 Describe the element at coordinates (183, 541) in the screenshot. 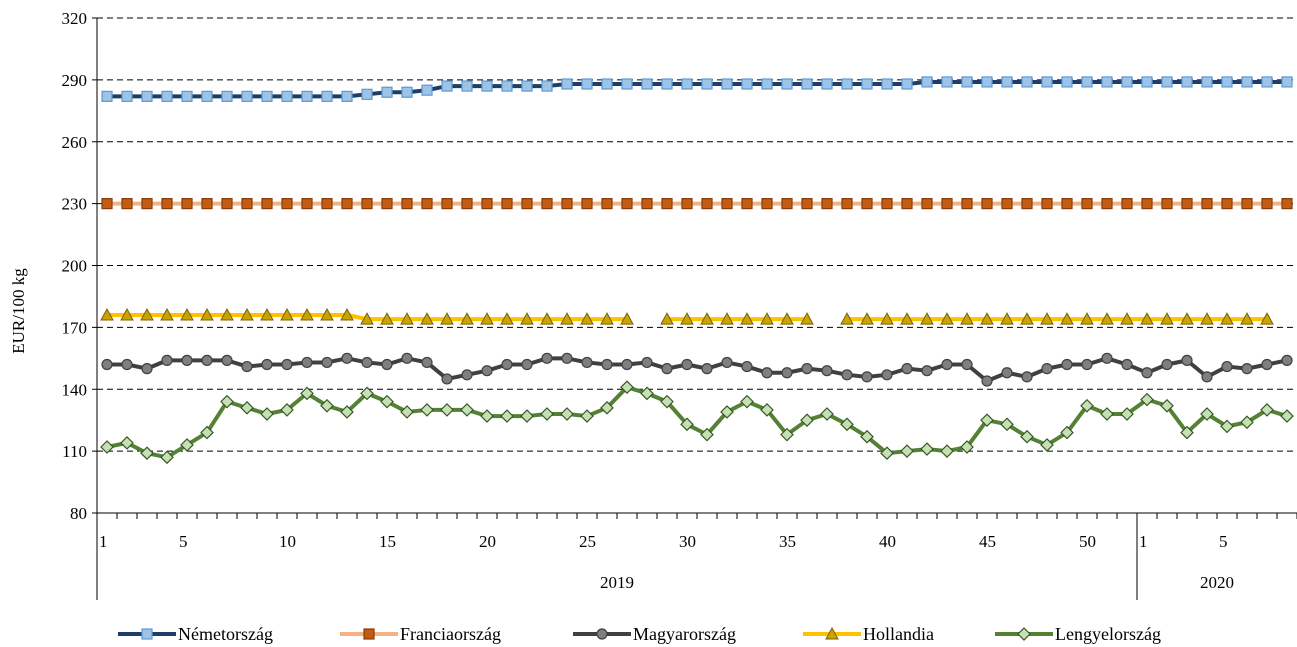

I see `x-tick-label: 5` at that location.